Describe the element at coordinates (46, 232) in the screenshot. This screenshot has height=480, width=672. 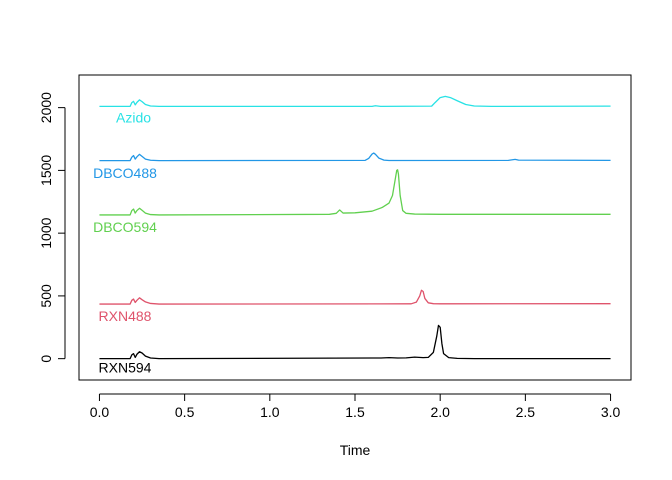
I see `y-tick-label: 1000` at that location.